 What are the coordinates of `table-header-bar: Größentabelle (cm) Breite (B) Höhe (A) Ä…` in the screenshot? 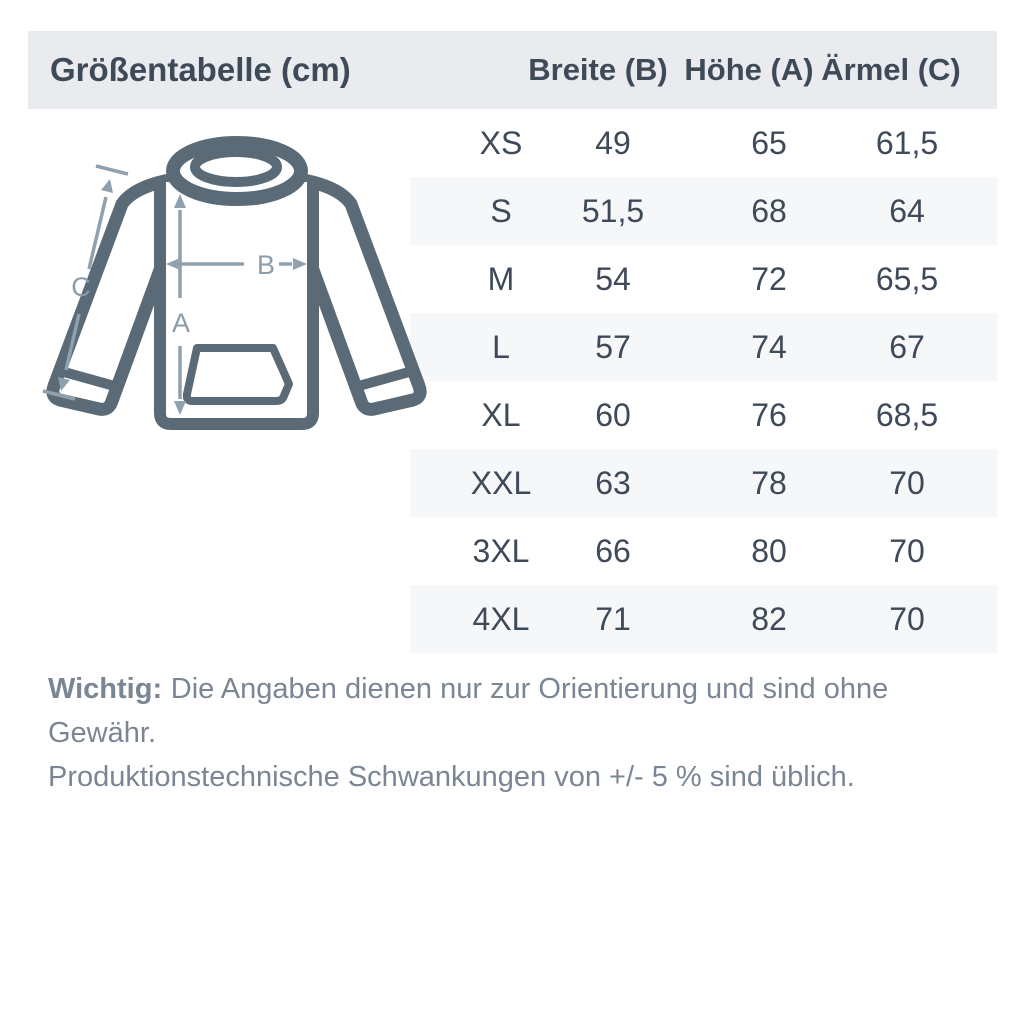 It's located at (512, 70).